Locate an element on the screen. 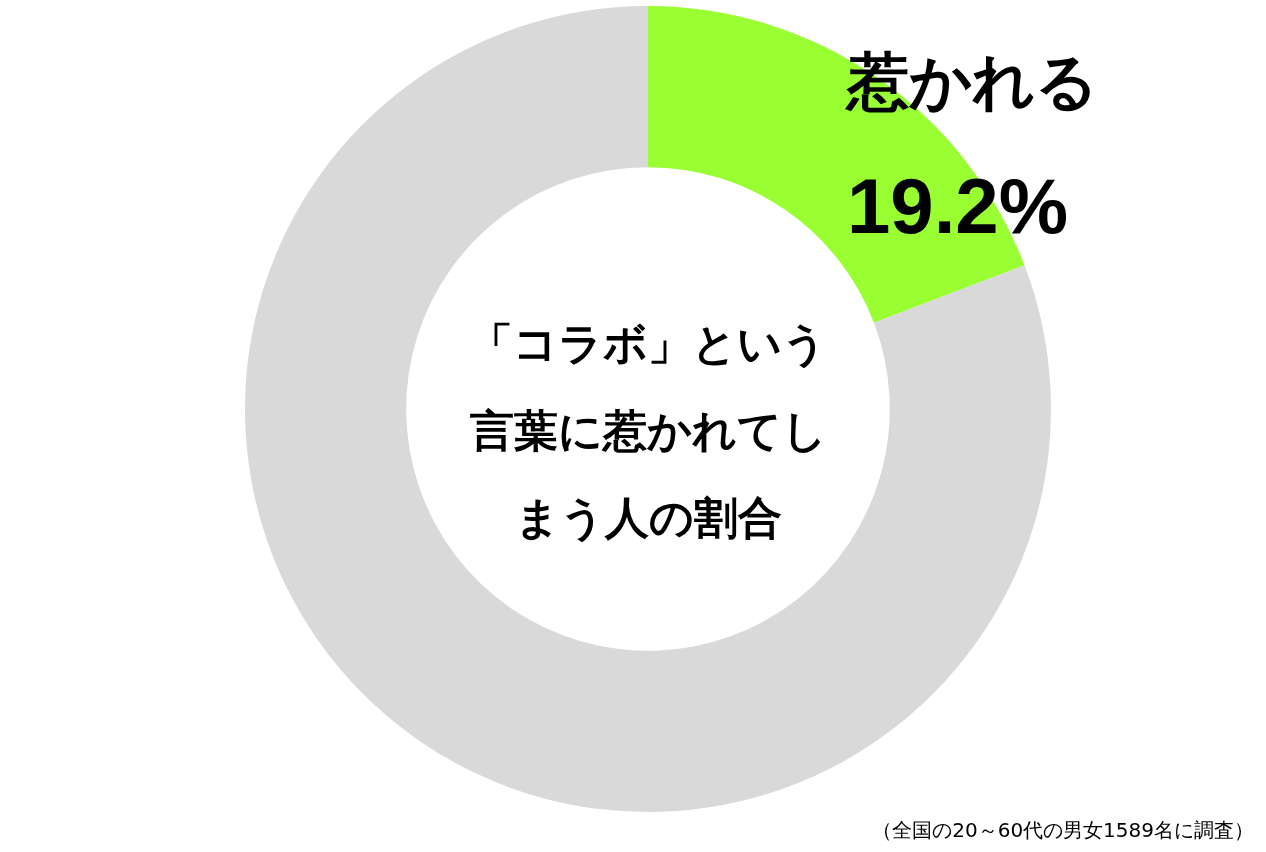 The image size is (1266, 852). text: 「コラボ」という言葉に惹かれてしまう人の割合 is located at coordinates (648, 431).